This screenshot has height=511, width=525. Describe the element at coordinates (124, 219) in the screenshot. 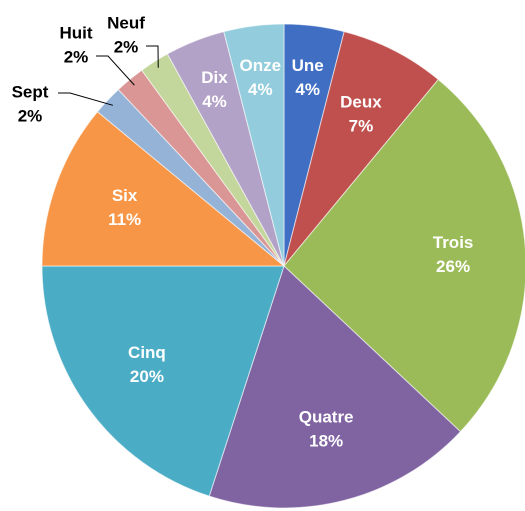

I see `data-label-value: 11%` at that location.